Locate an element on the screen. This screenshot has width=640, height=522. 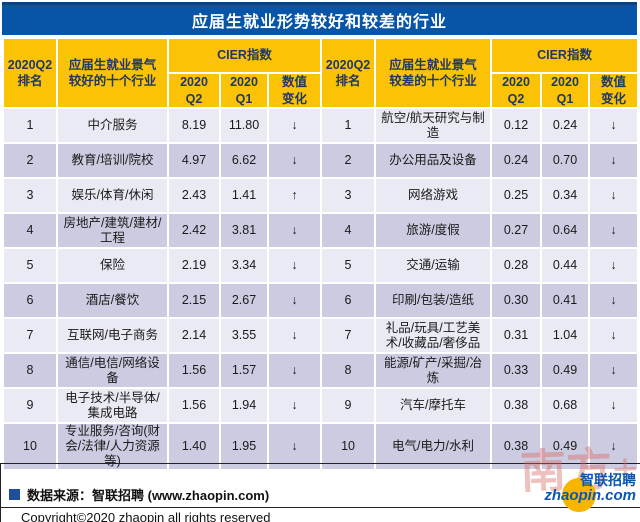
cier-q1-cell-good: 1.41 is located at coordinates (244, 195).